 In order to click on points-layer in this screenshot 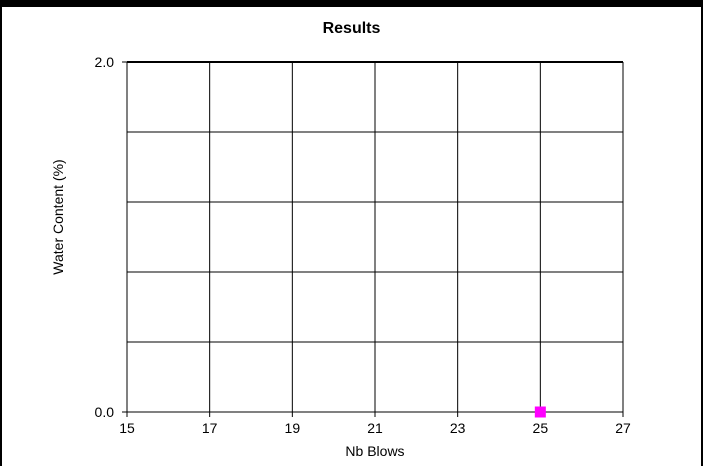, I will do `click(540, 412)`.